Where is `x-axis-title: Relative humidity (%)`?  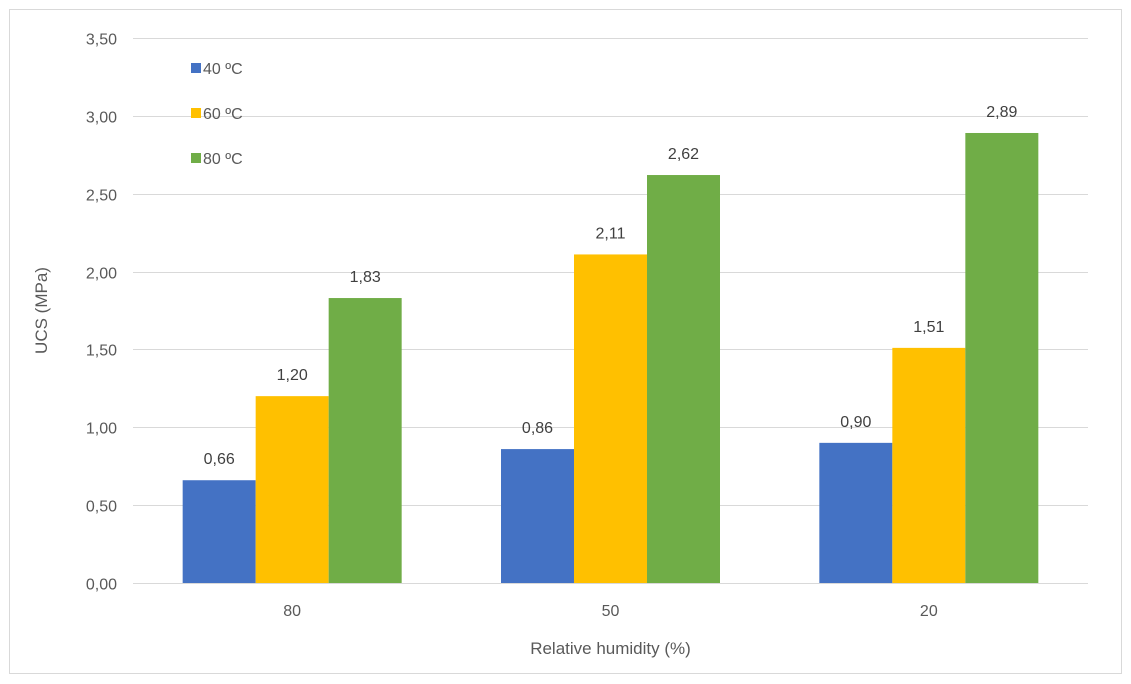 x-axis-title: Relative humidity (%) is located at coordinates (610, 648).